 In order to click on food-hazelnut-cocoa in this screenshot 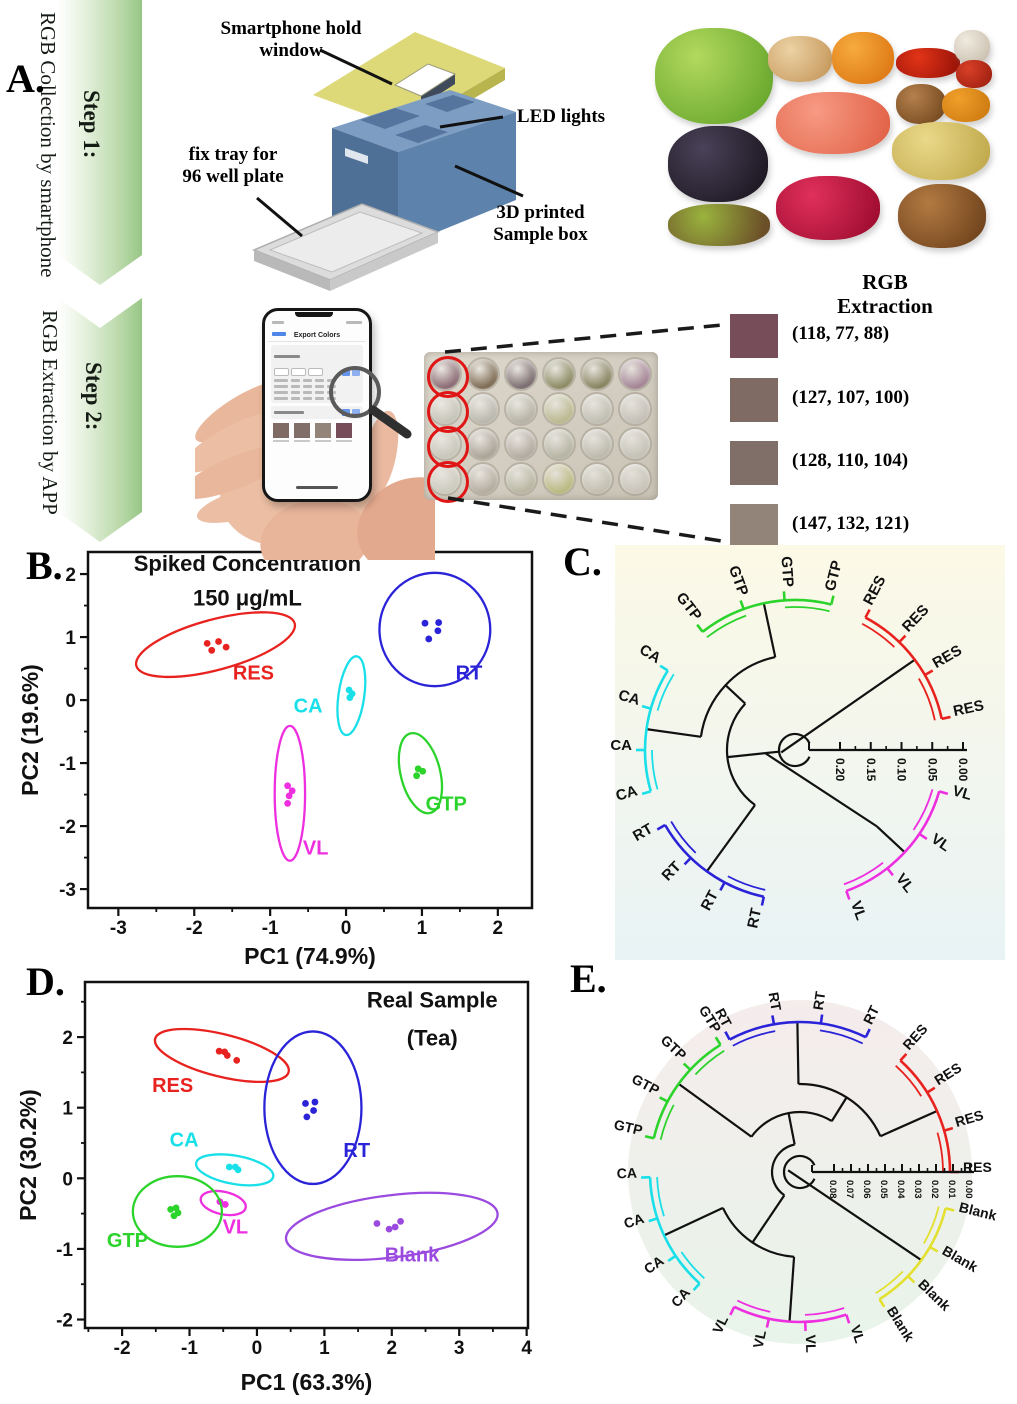, I will do `click(921, 104)`.